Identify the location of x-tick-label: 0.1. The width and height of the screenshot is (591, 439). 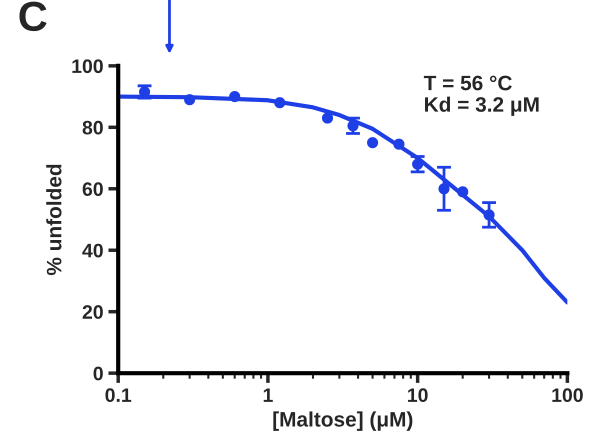
(118, 395).